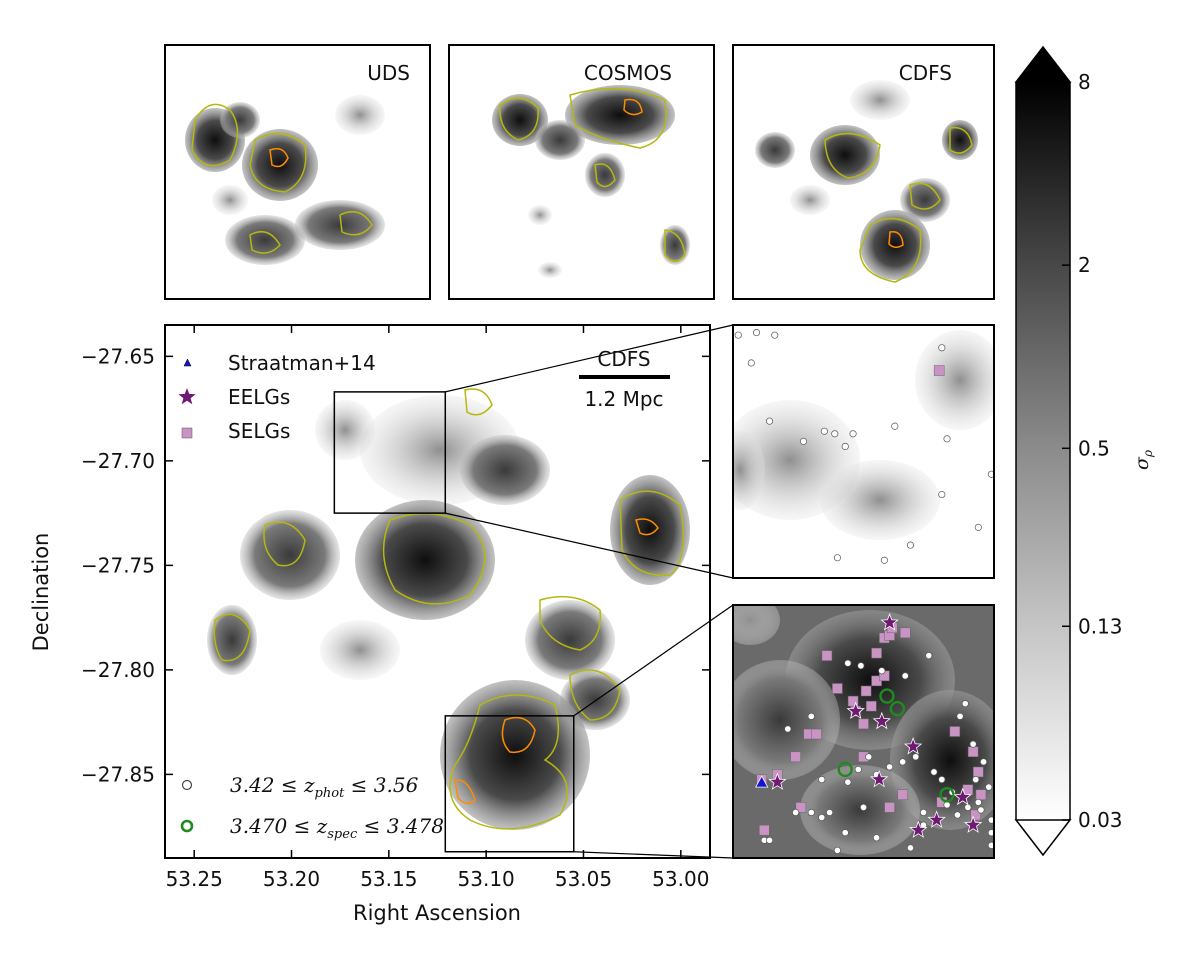 This screenshot has width=1196, height=957. Describe the element at coordinates (1100, 626) in the screenshot. I see `colorbar-tick-label: 0.13` at that location.